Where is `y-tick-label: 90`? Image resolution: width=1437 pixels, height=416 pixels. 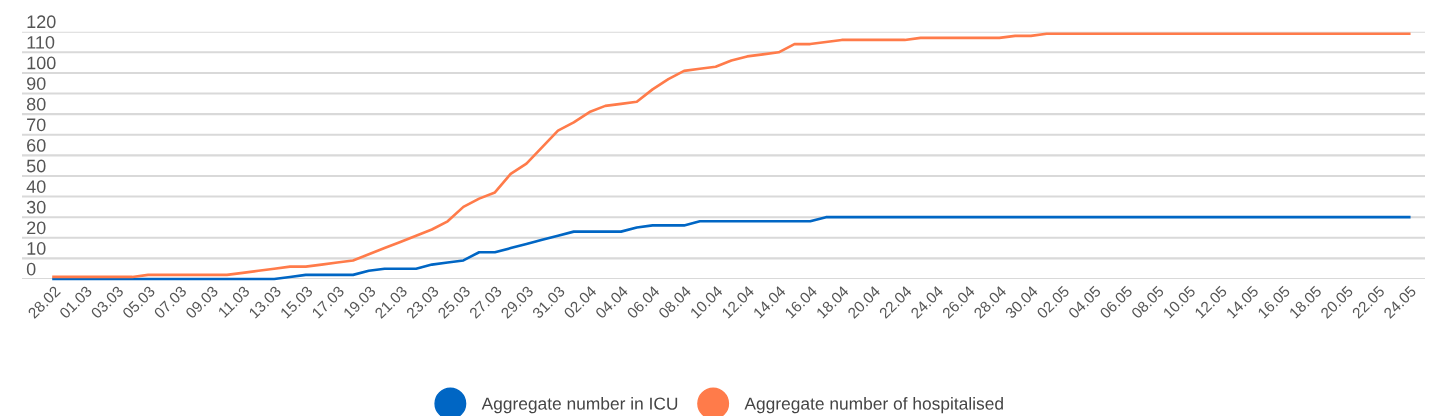
y-tick-label: 90 is located at coordinates (36, 83).